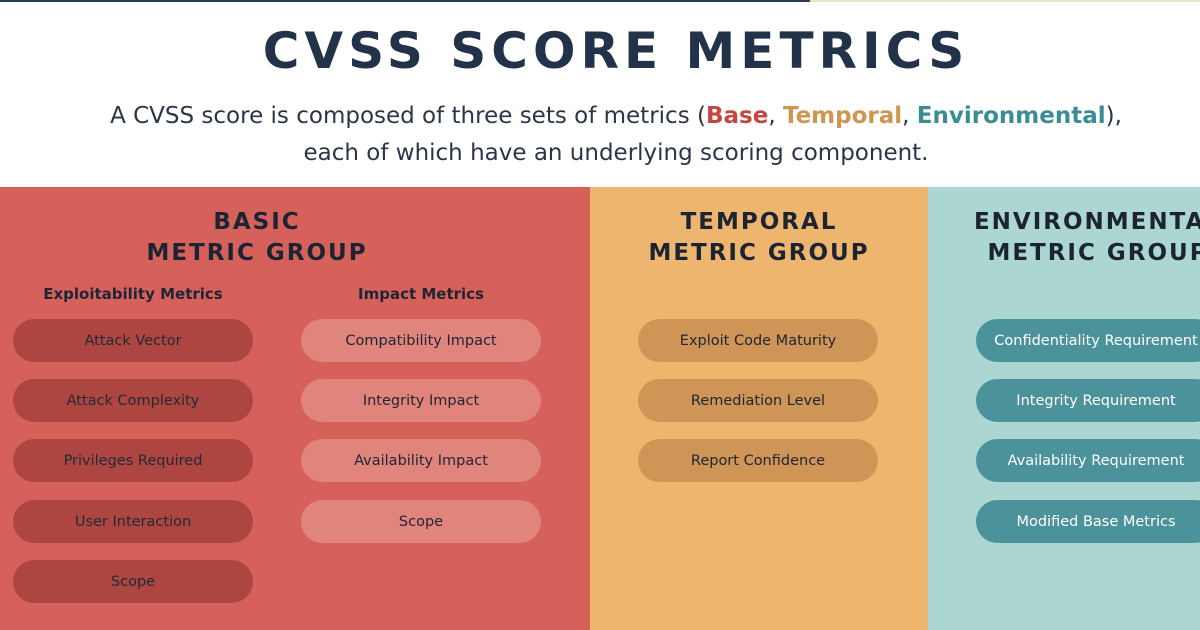 The width and height of the screenshot is (1200, 630). What do you see at coordinates (133, 294) in the screenshot?
I see `exploitability-metrics-heading: Exploitability Metrics` at bounding box center [133, 294].